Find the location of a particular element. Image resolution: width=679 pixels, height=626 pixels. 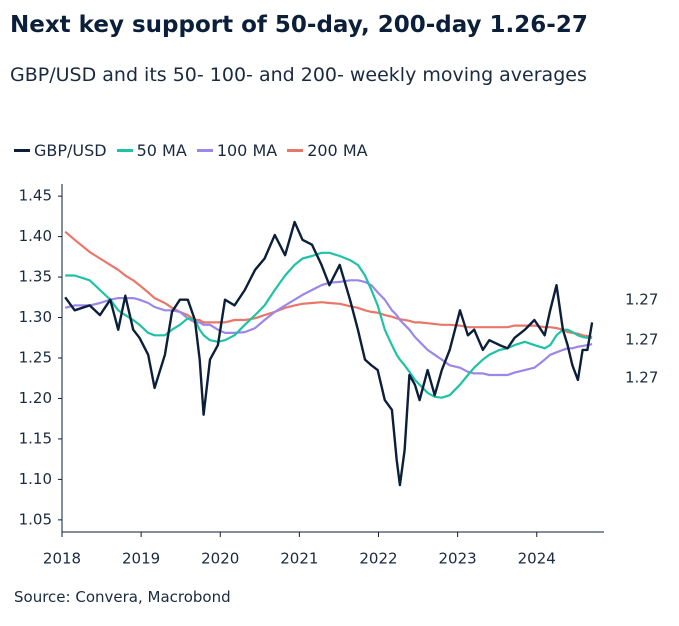

x-tick-label: 2020 is located at coordinates (220, 559).